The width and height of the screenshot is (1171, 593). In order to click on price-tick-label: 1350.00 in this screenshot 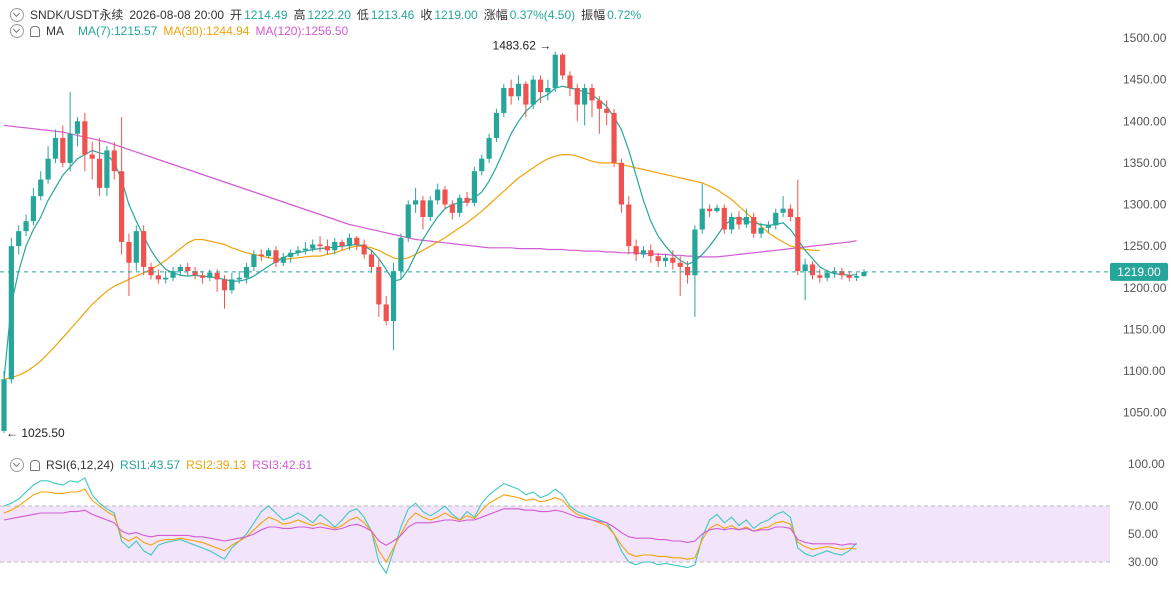, I will do `click(1145, 163)`.